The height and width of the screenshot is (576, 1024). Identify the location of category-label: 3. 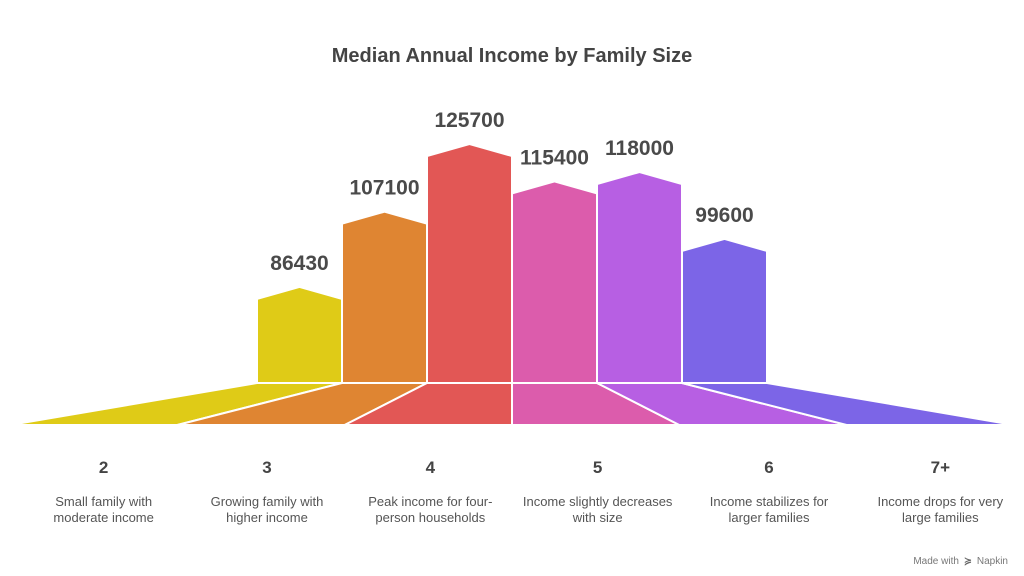
(267, 467).